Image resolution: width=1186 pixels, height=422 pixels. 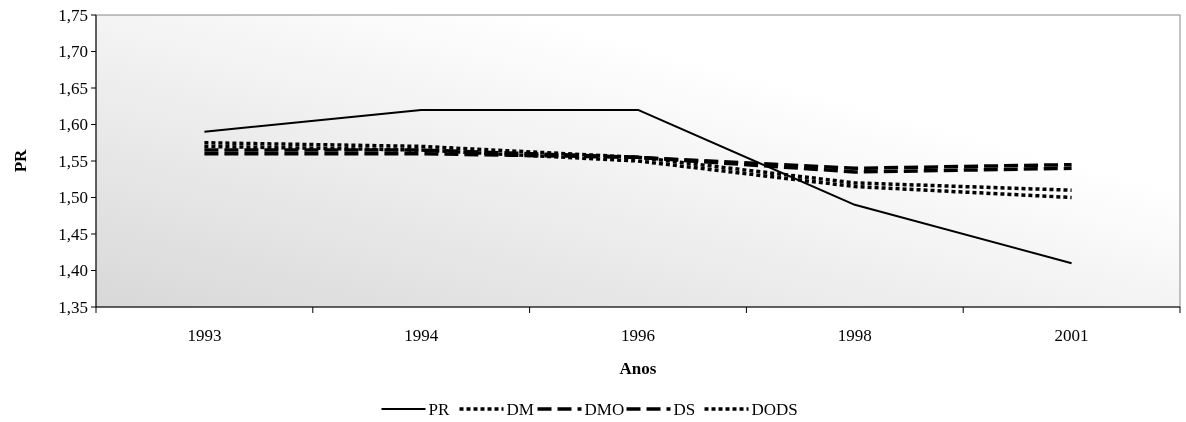 I want to click on x-axis-title: Anos, so click(x=638, y=368).